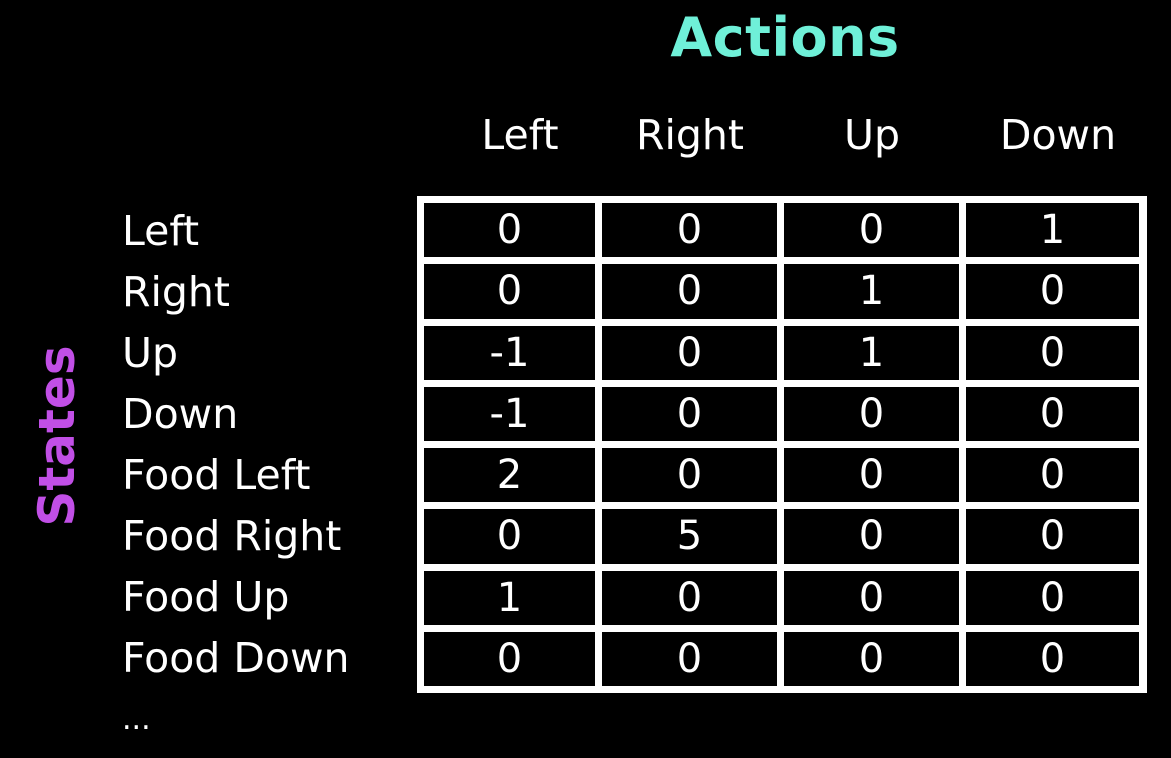  Describe the element at coordinates (232, 536) in the screenshot. I see `row-label-food-right: Food Right` at that location.